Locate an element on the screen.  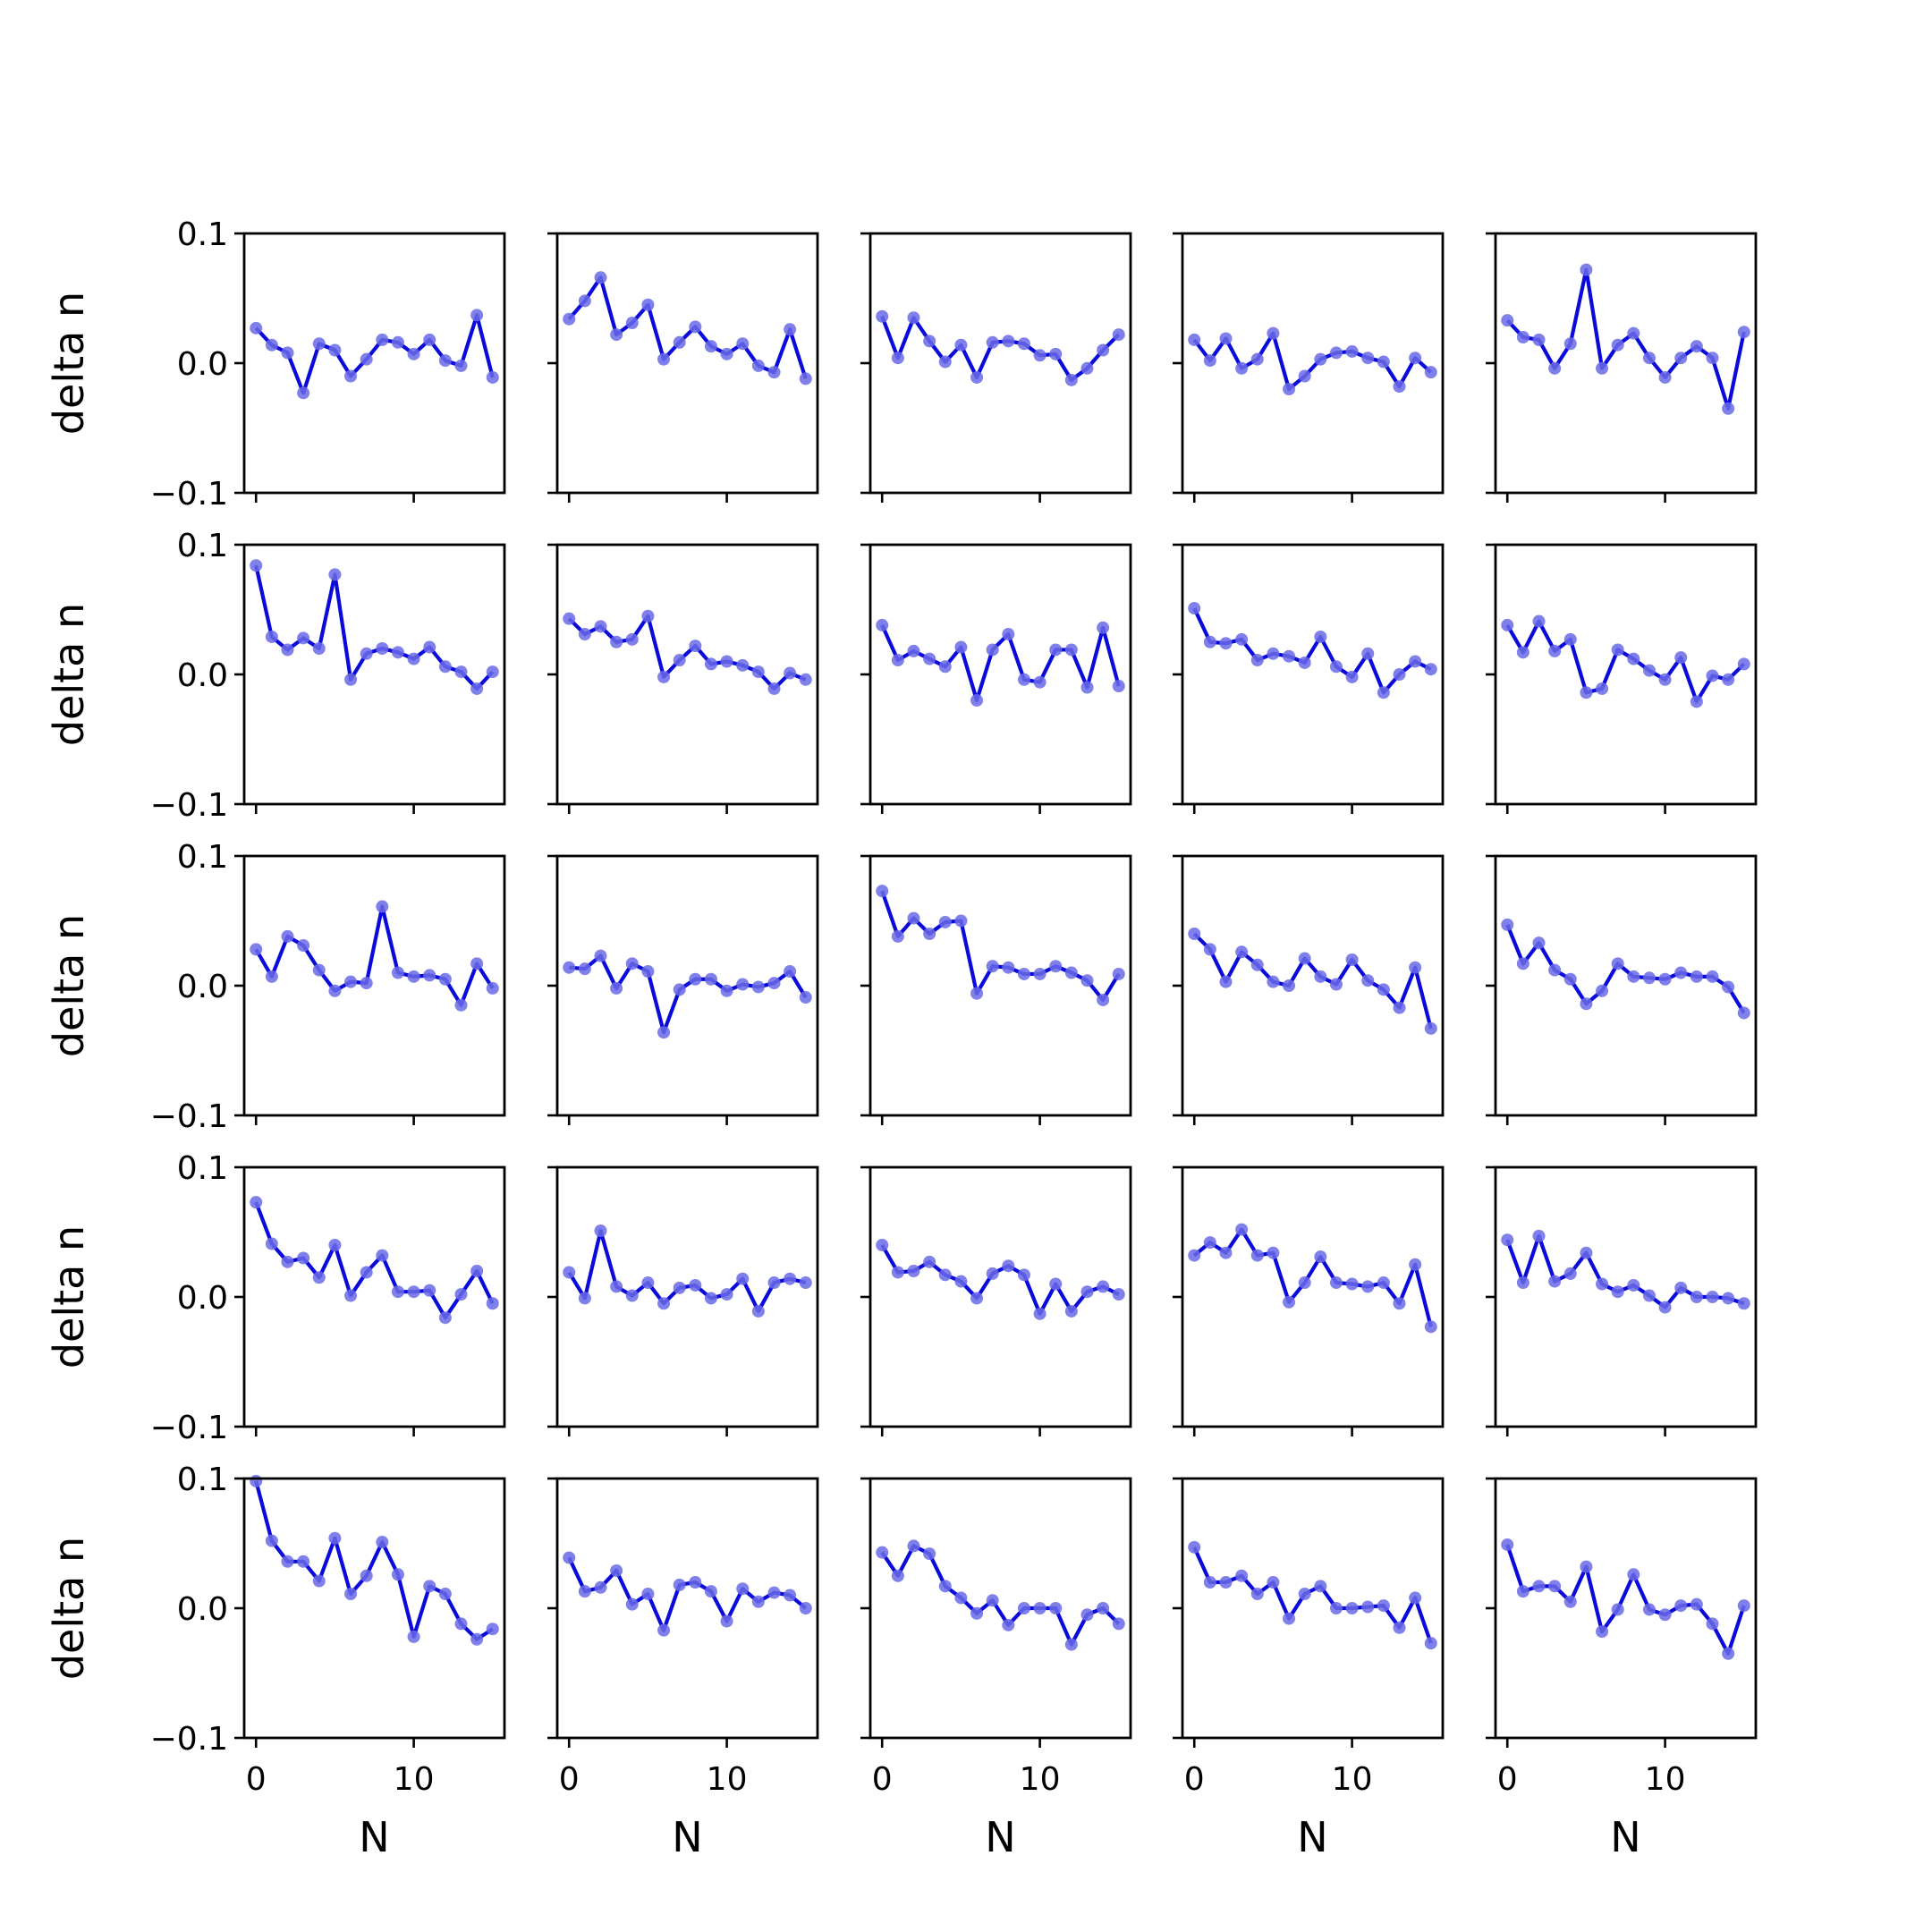
panel-r3-c1: 0.1 0.0 −0.1 delta n is located at coordinates (275, 987).